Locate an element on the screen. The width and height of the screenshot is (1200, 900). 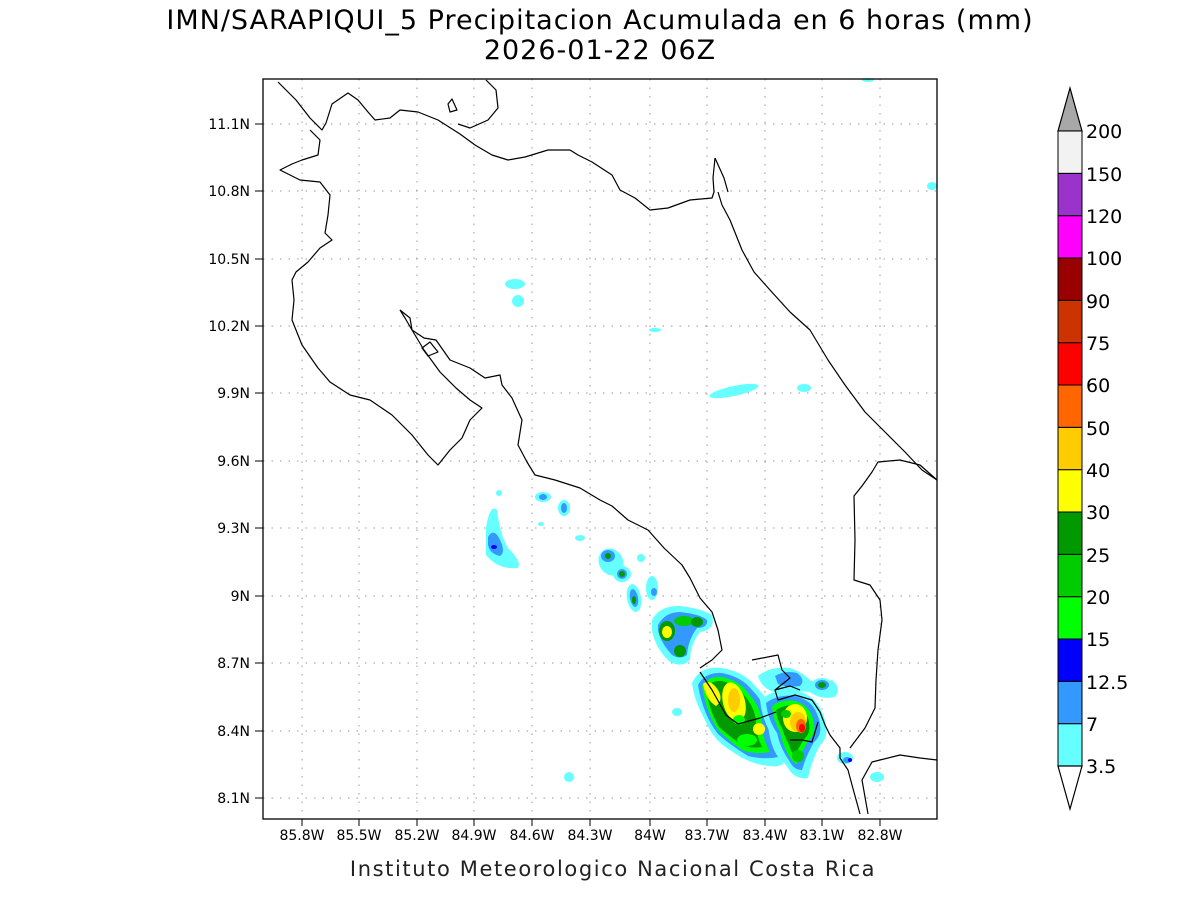
colorbar-label: 40 is located at coordinates (1098, 471).